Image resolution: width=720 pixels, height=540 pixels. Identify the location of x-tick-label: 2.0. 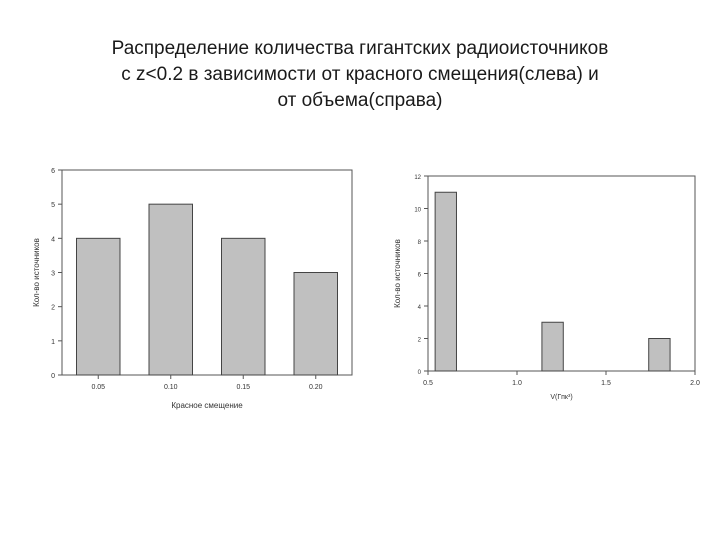
(695, 383).